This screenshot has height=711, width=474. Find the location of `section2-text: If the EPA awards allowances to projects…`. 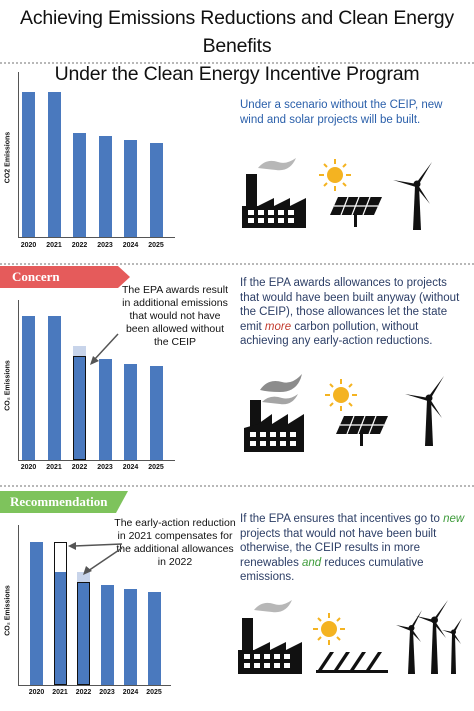

section2-text: If the EPA awards allowances to projects… is located at coordinates (353, 312).